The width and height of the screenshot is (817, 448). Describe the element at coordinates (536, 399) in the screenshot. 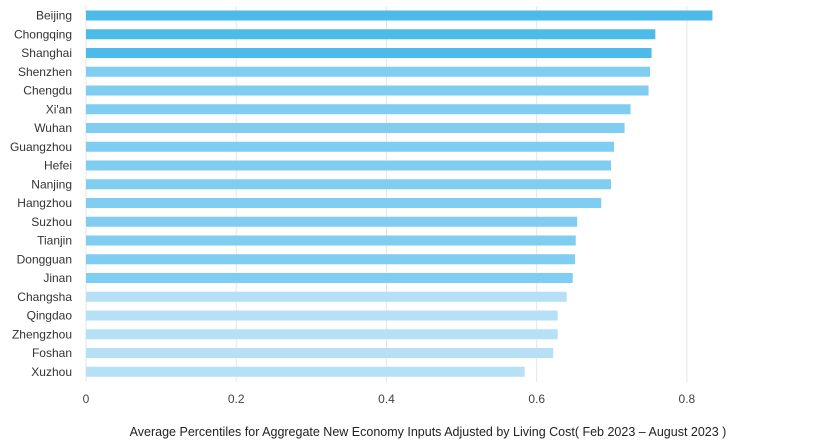

I see `x-tick-label-3: 0.6` at that location.